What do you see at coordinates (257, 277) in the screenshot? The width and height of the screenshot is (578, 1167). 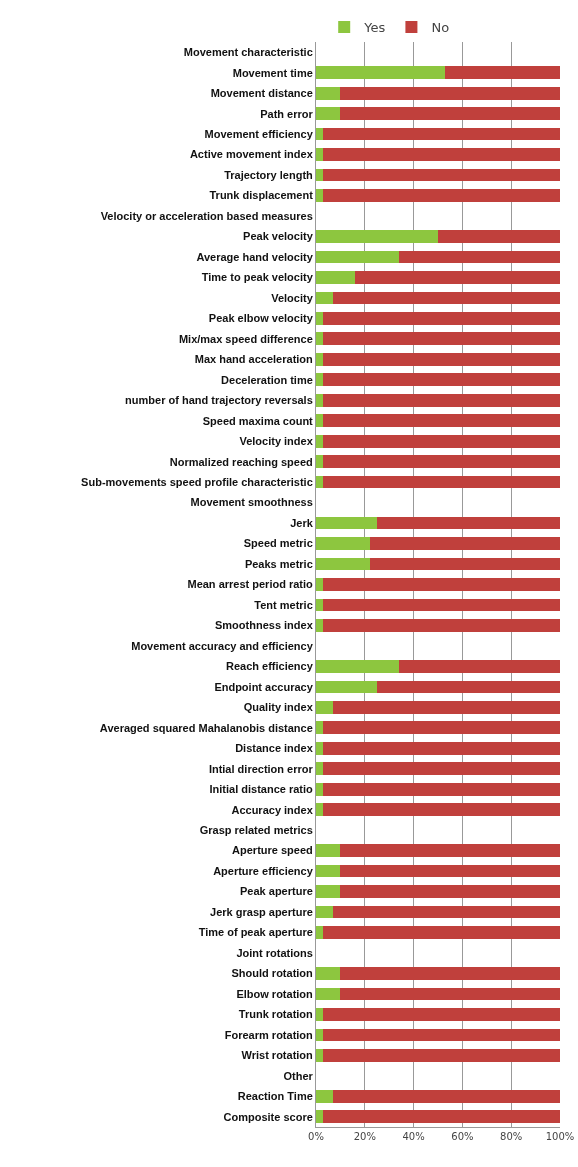 I see `y-tick-label: Time to peak velocity` at bounding box center [257, 277].